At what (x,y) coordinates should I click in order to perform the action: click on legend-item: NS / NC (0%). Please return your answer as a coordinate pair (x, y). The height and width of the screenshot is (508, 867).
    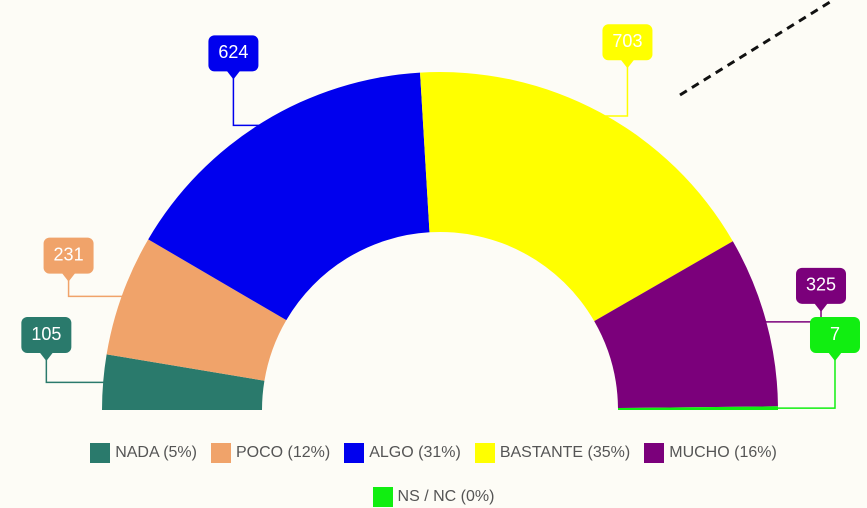
    Looking at the image, I should click on (433, 497).